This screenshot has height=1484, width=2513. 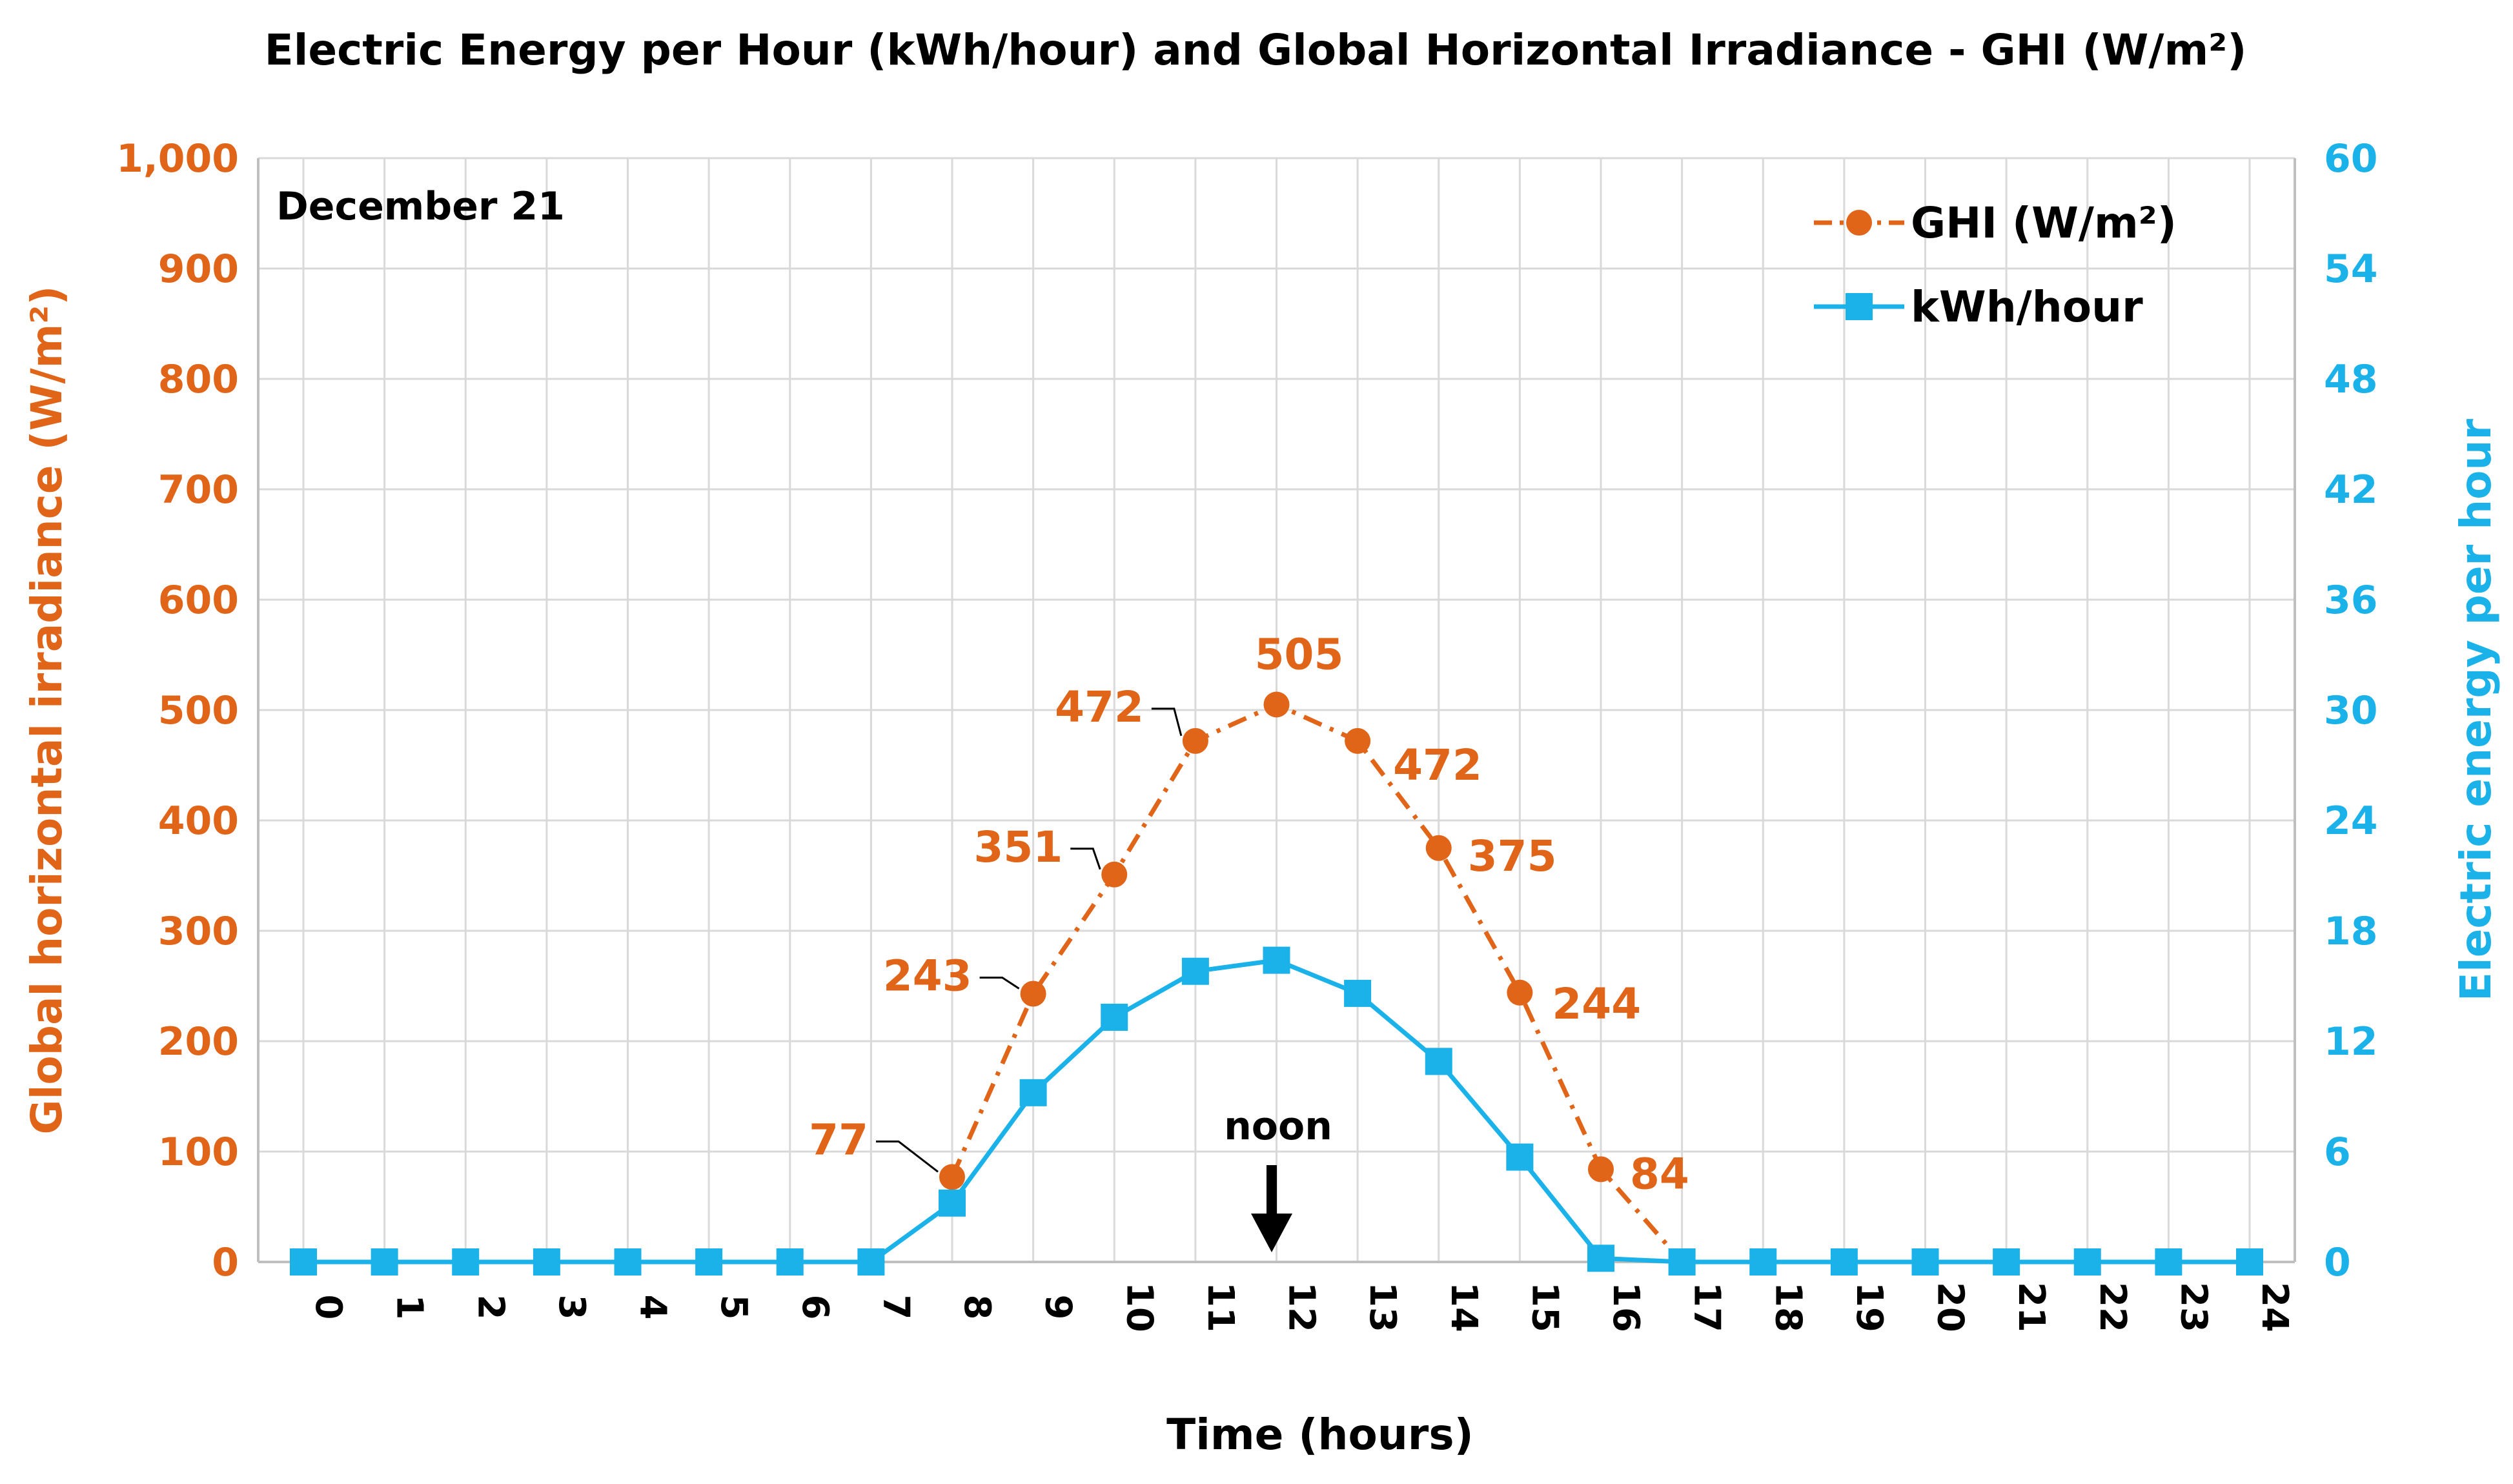 What do you see at coordinates (1320, 1434) in the screenshot?
I see `x-axis-label: Time (hours)` at bounding box center [1320, 1434].